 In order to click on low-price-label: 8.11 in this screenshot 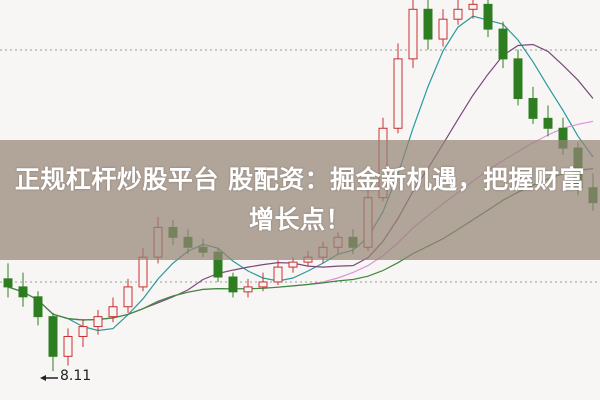, I will do `click(76, 376)`.